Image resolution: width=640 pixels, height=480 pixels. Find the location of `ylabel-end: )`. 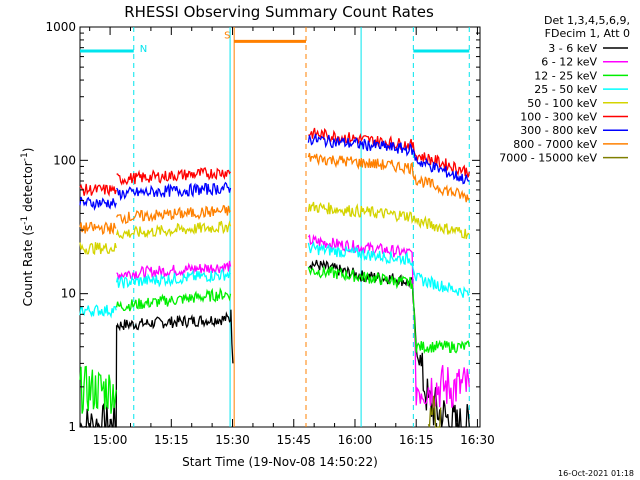

ylabel-end: ) is located at coordinates (28, 150).